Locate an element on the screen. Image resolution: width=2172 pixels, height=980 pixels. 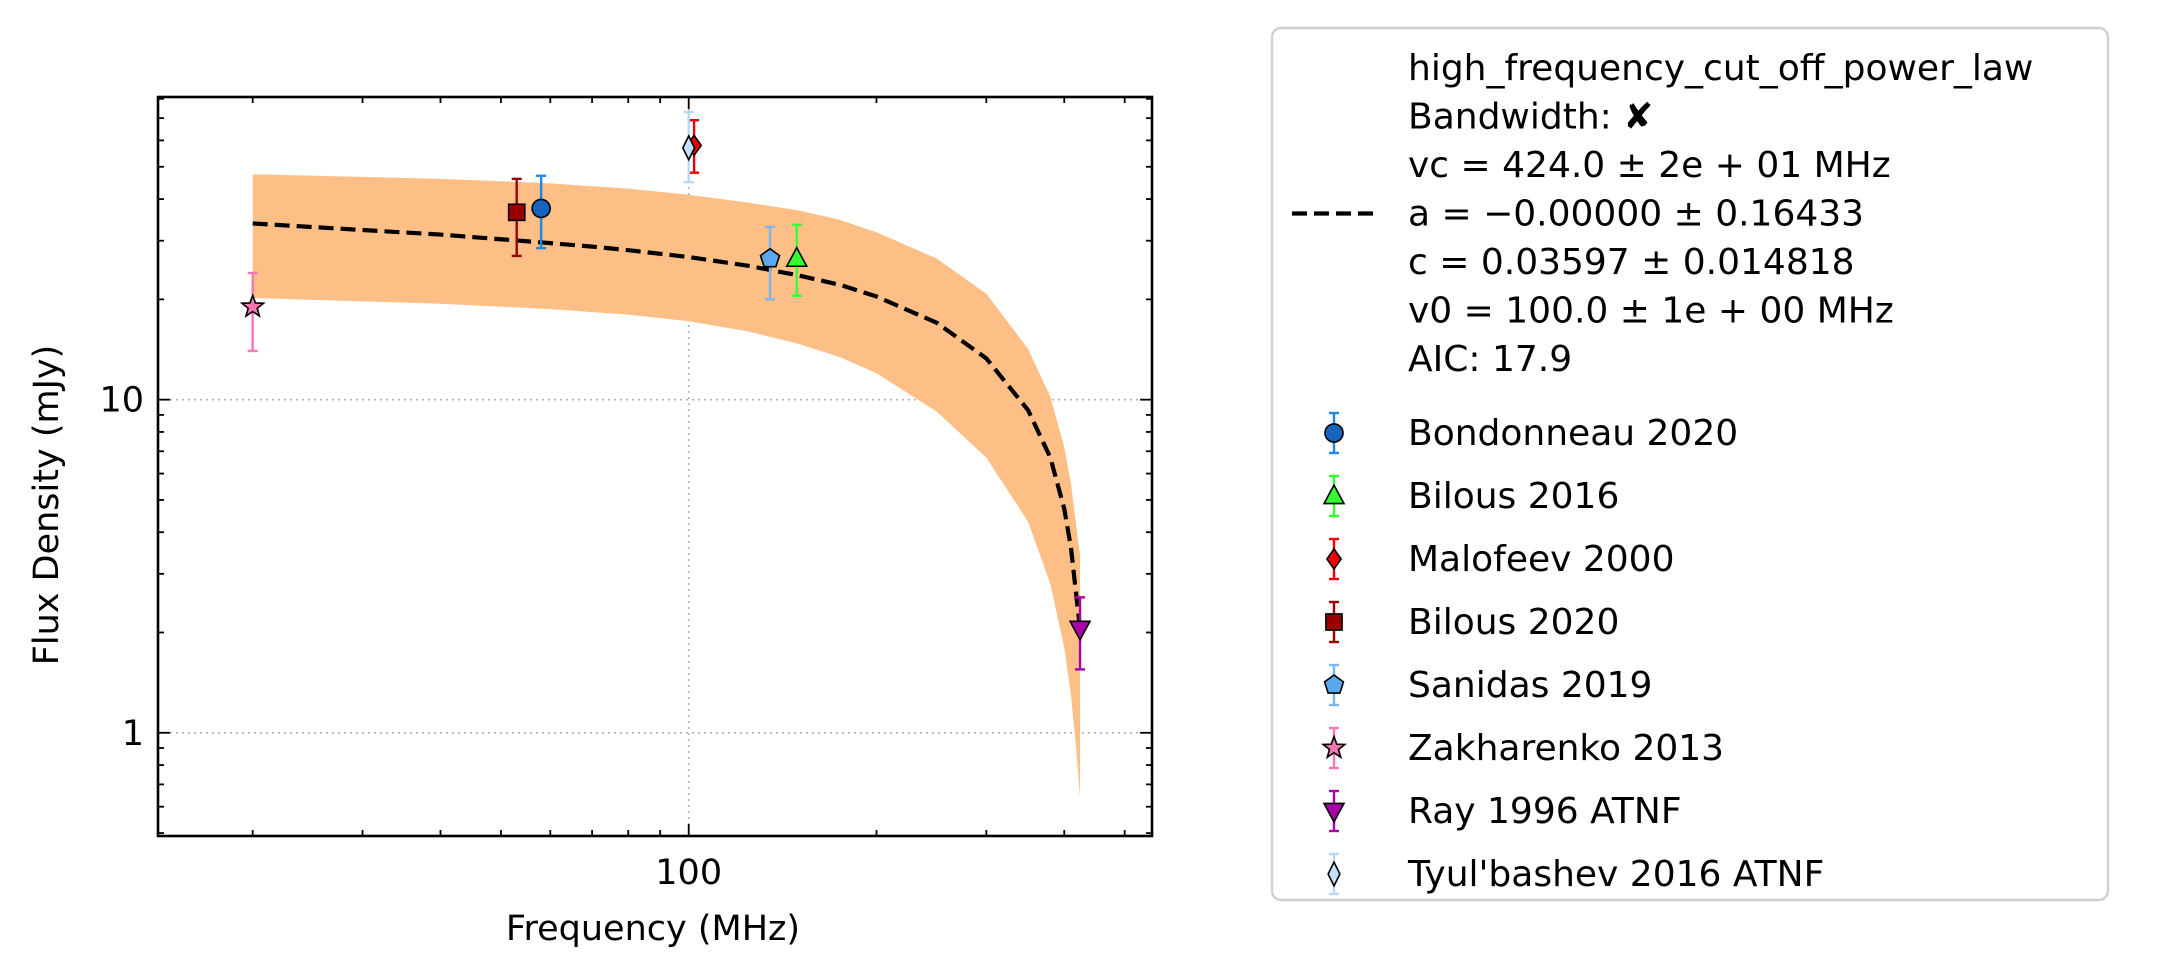
legend-item: Bondonneau 2020 is located at coordinates (1531, 433).